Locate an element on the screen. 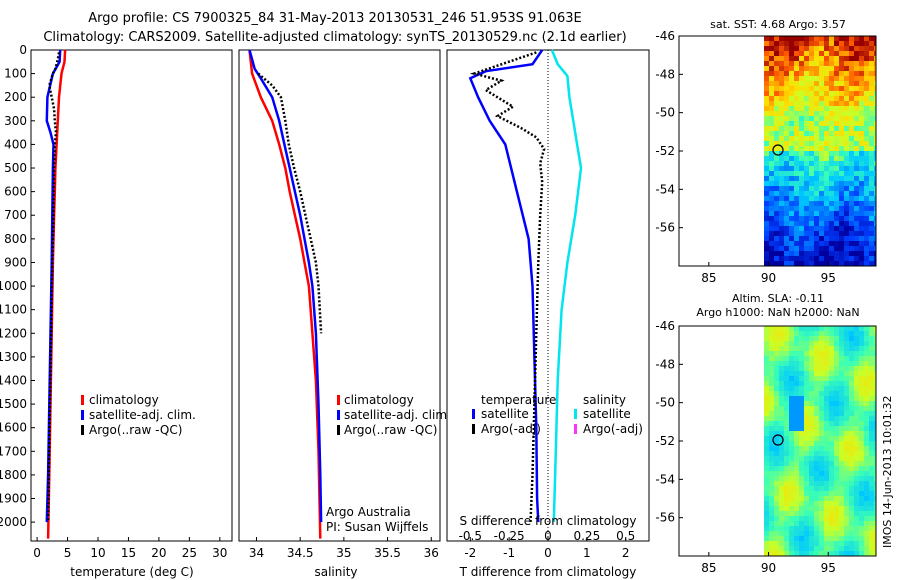 The width and height of the screenshot is (900, 580). y-tick-label: 0 is located at coordinates (23, 50).